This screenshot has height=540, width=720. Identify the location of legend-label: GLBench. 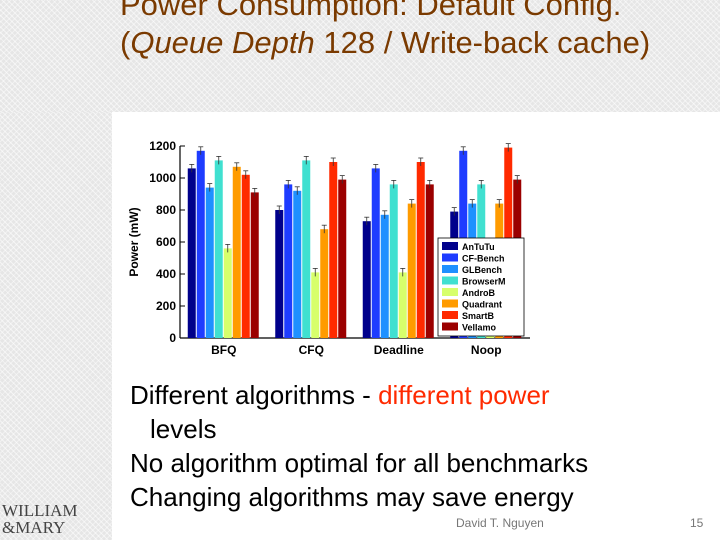
(482, 270).